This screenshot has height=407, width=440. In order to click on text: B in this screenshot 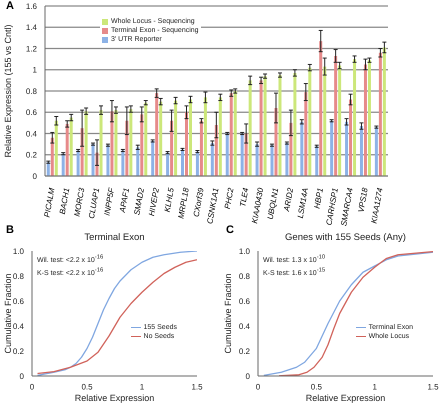, I will do `click(10, 230)`.